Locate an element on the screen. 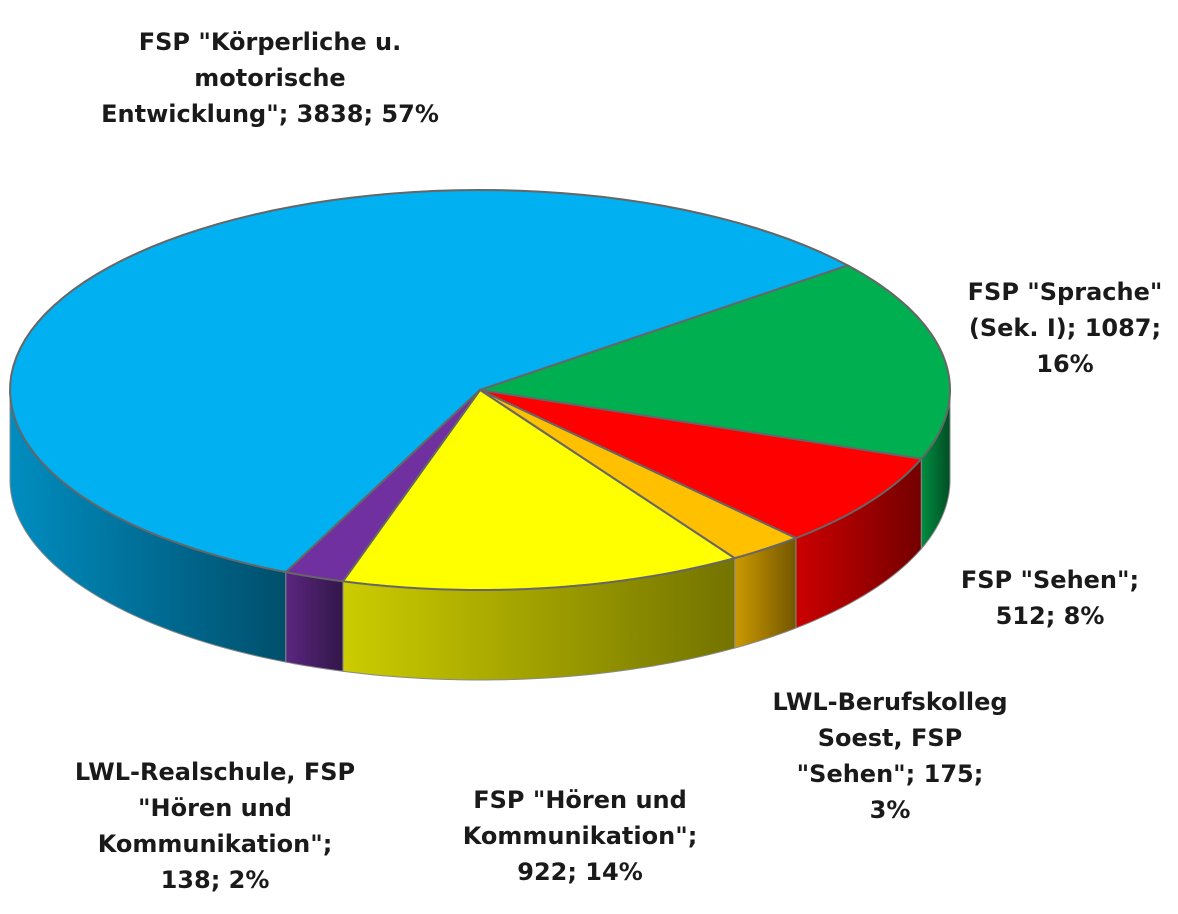 This screenshot has height=914, width=1178. label-line: FSP "Sehen"; is located at coordinates (1050, 580).